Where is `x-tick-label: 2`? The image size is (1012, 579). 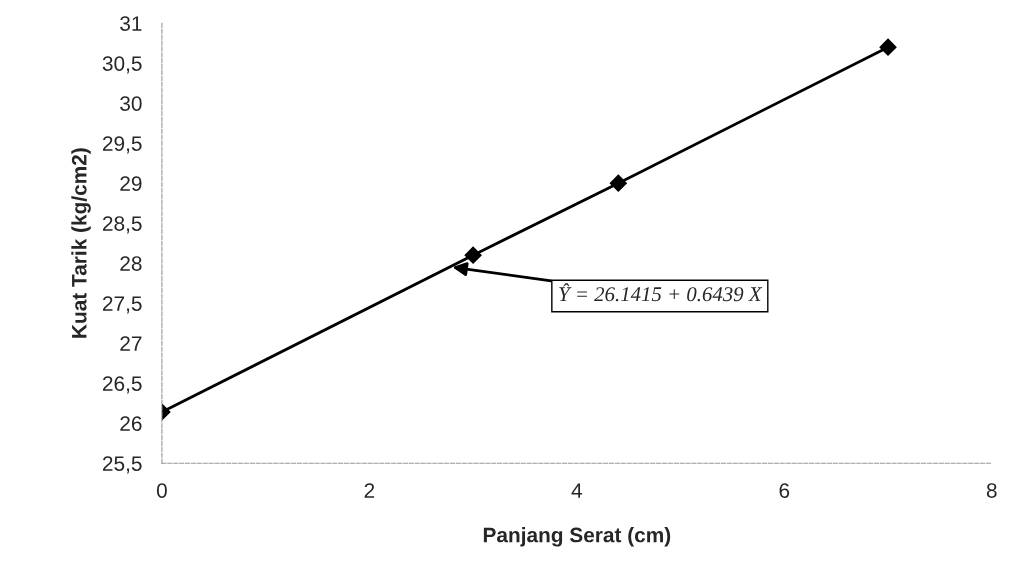
x-tick-label: 2 is located at coordinates (369, 490).